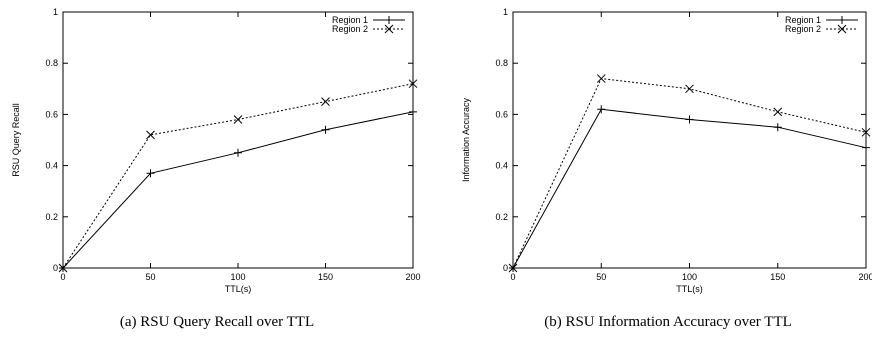  What do you see at coordinates (668, 322) in the screenshot?
I see `figure-caption: (b) RSU Information Accuracy over TTL` at bounding box center [668, 322].